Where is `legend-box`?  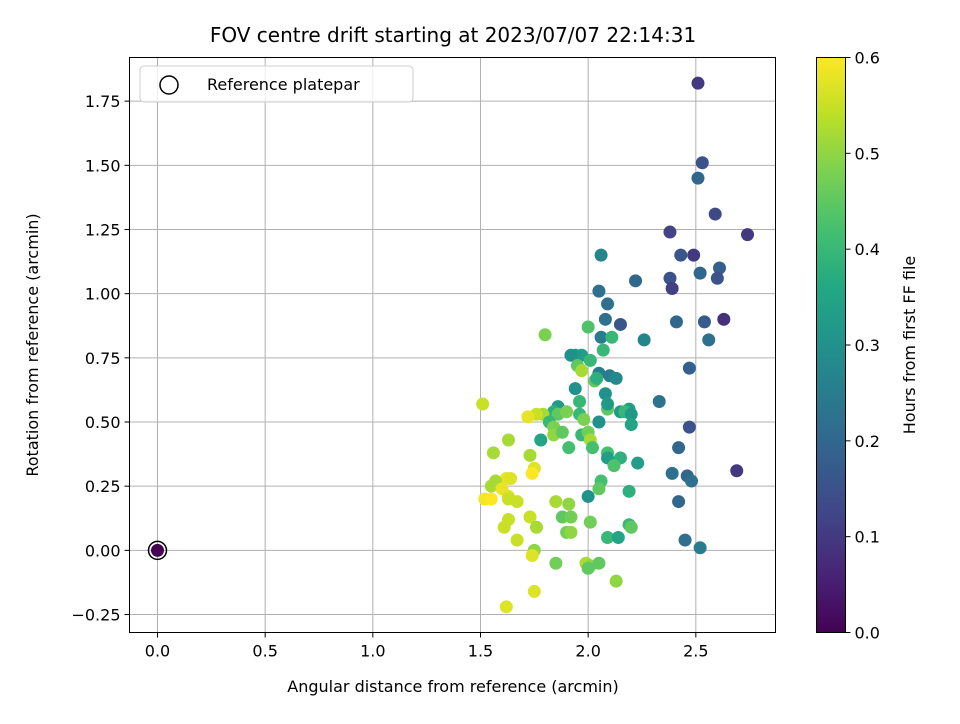
legend-box is located at coordinates (276, 84).